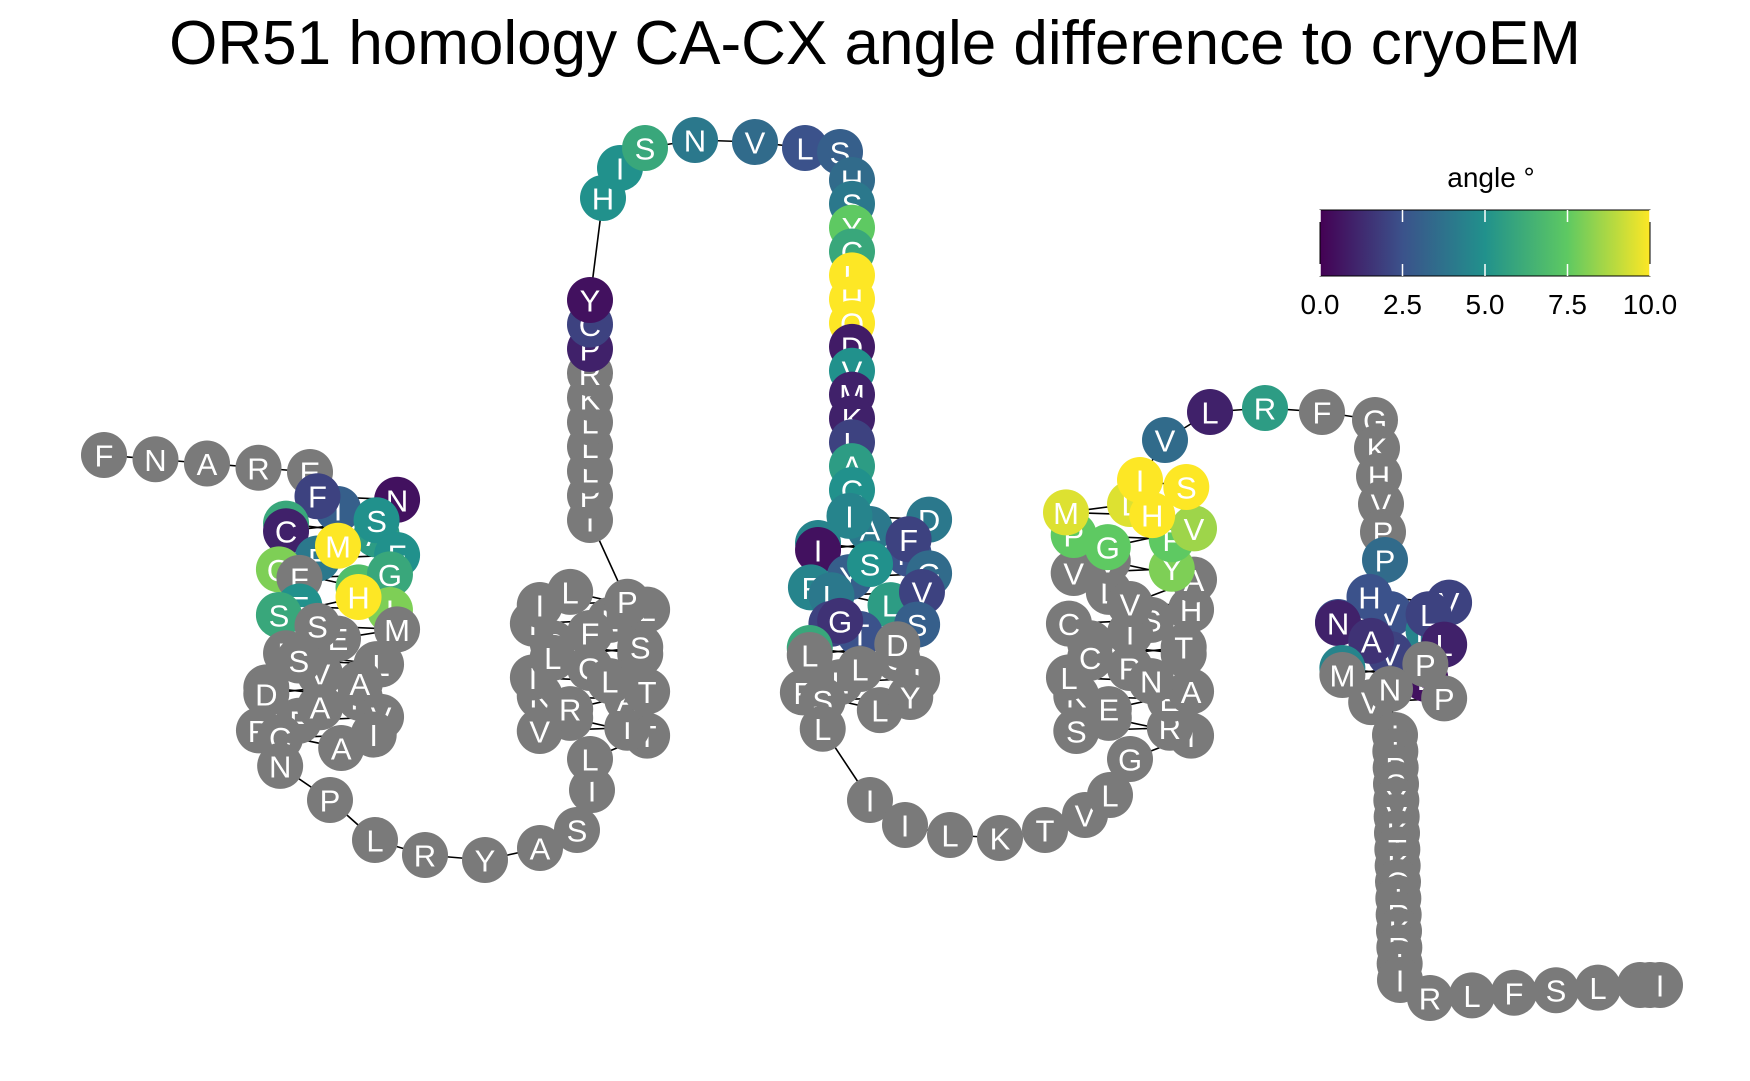  What do you see at coordinates (1514, 992) in the screenshot?
I see `residue-node: F` at bounding box center [1514, 992].